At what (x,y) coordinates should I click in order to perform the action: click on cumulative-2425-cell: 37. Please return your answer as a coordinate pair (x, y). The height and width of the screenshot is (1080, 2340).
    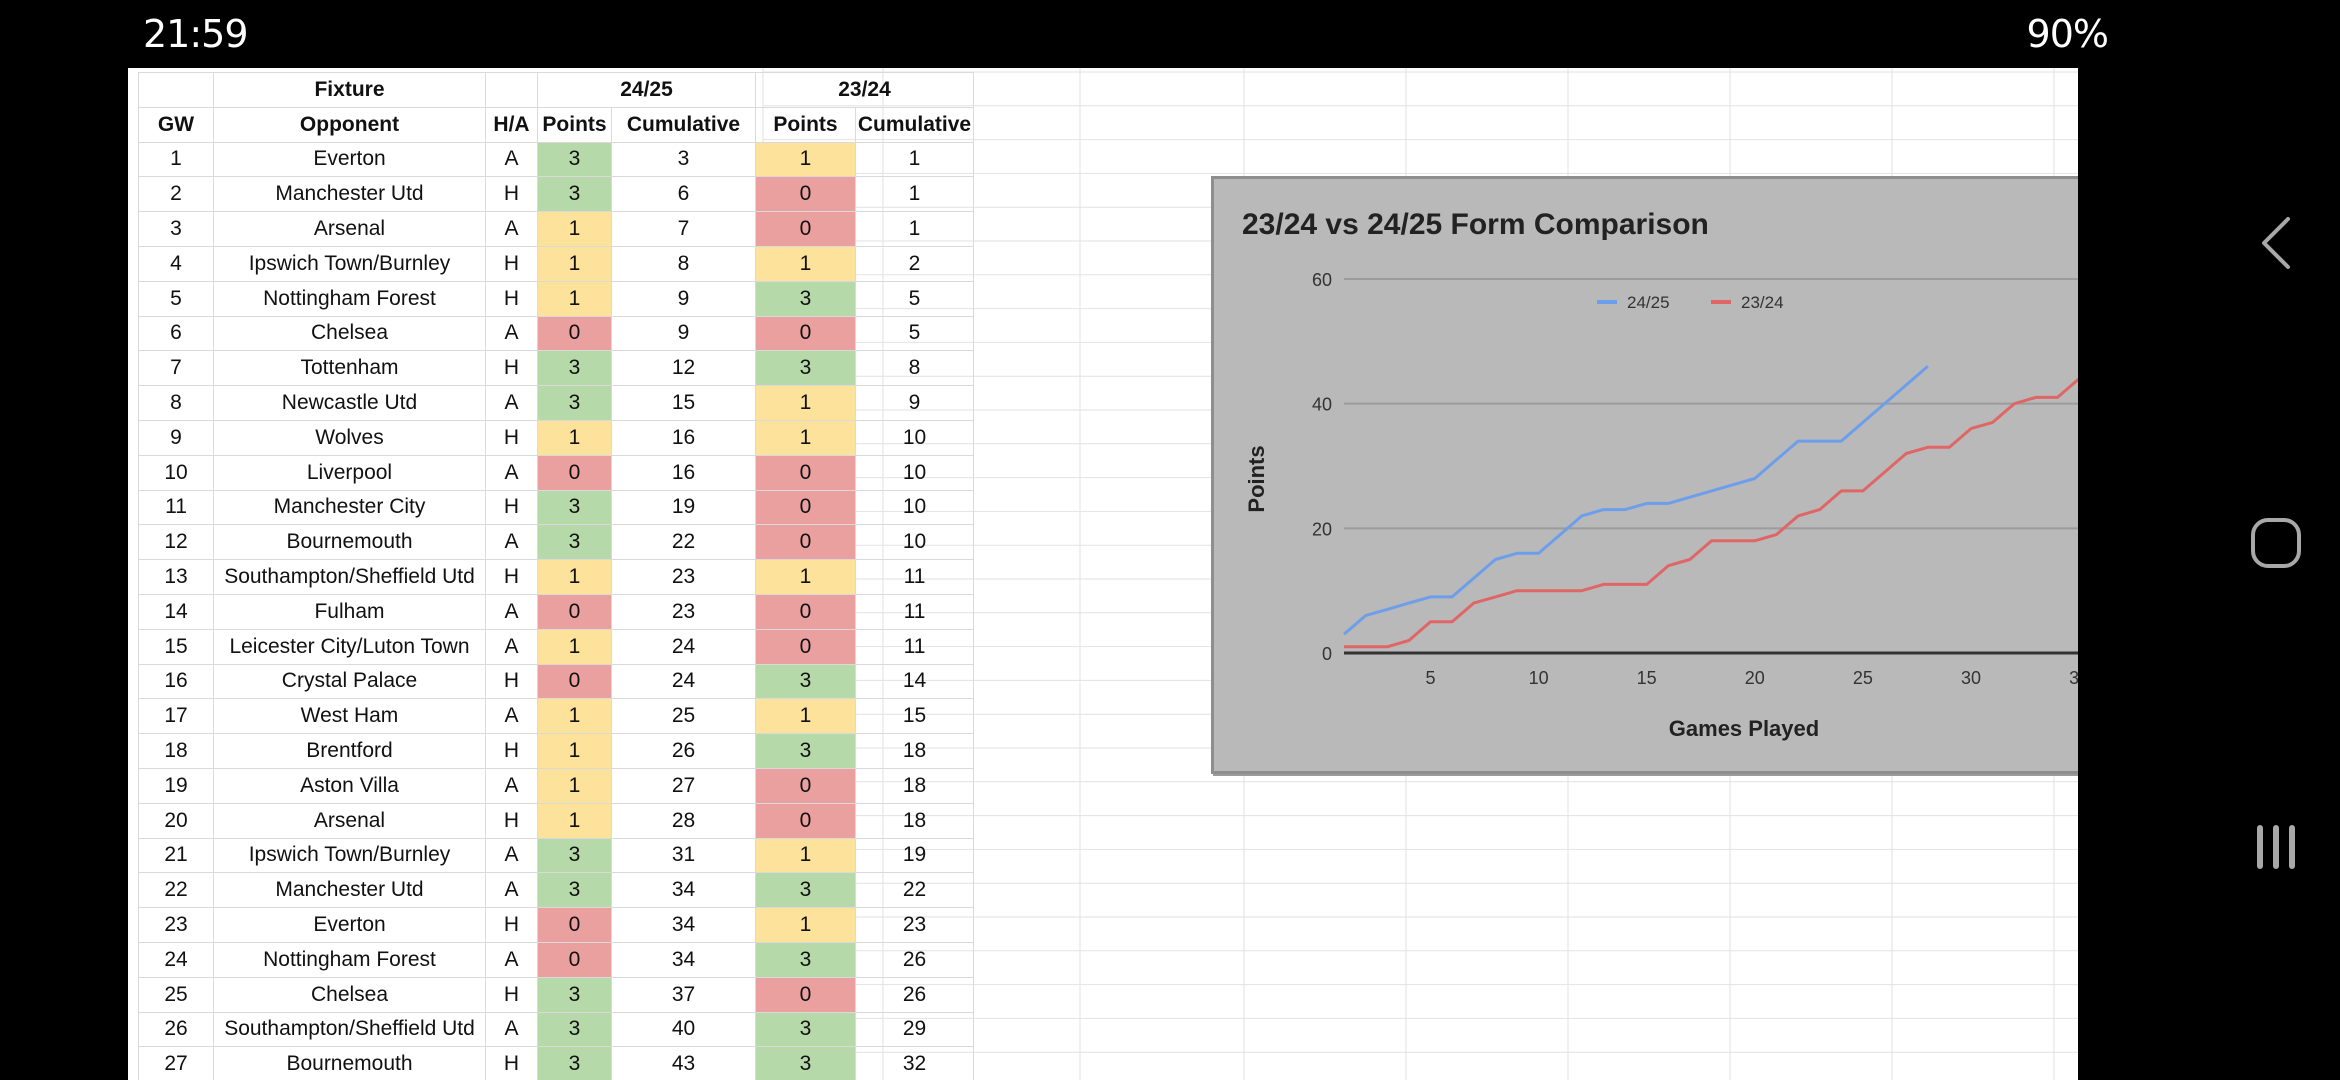
    Looking at the image, I should click on (683, 994).